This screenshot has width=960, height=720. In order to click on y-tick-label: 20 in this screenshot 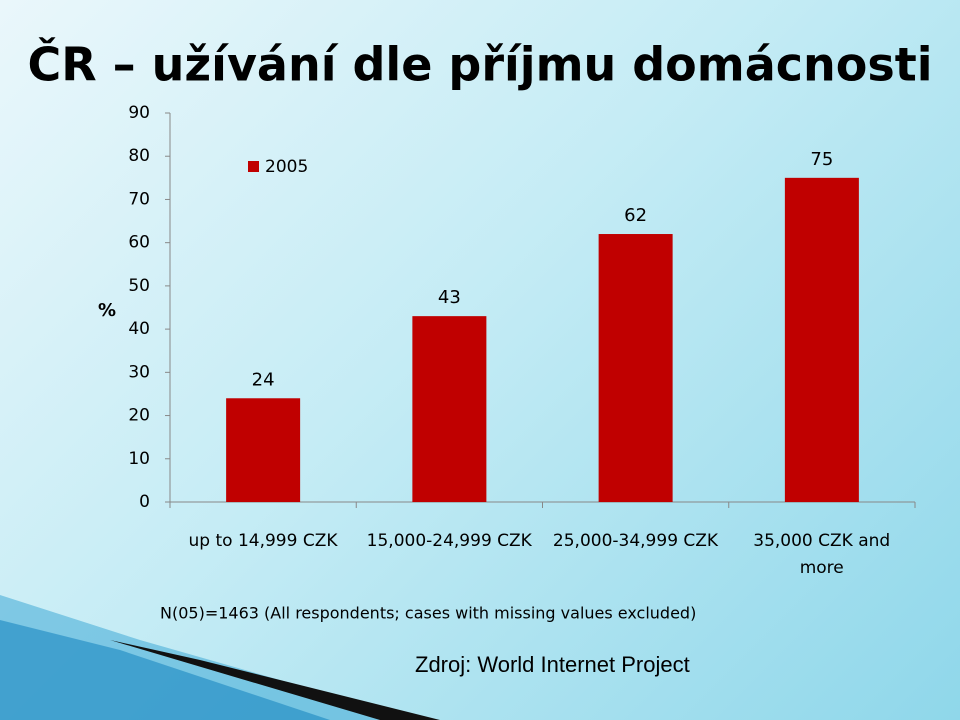, I will do `click(139, 416)`.